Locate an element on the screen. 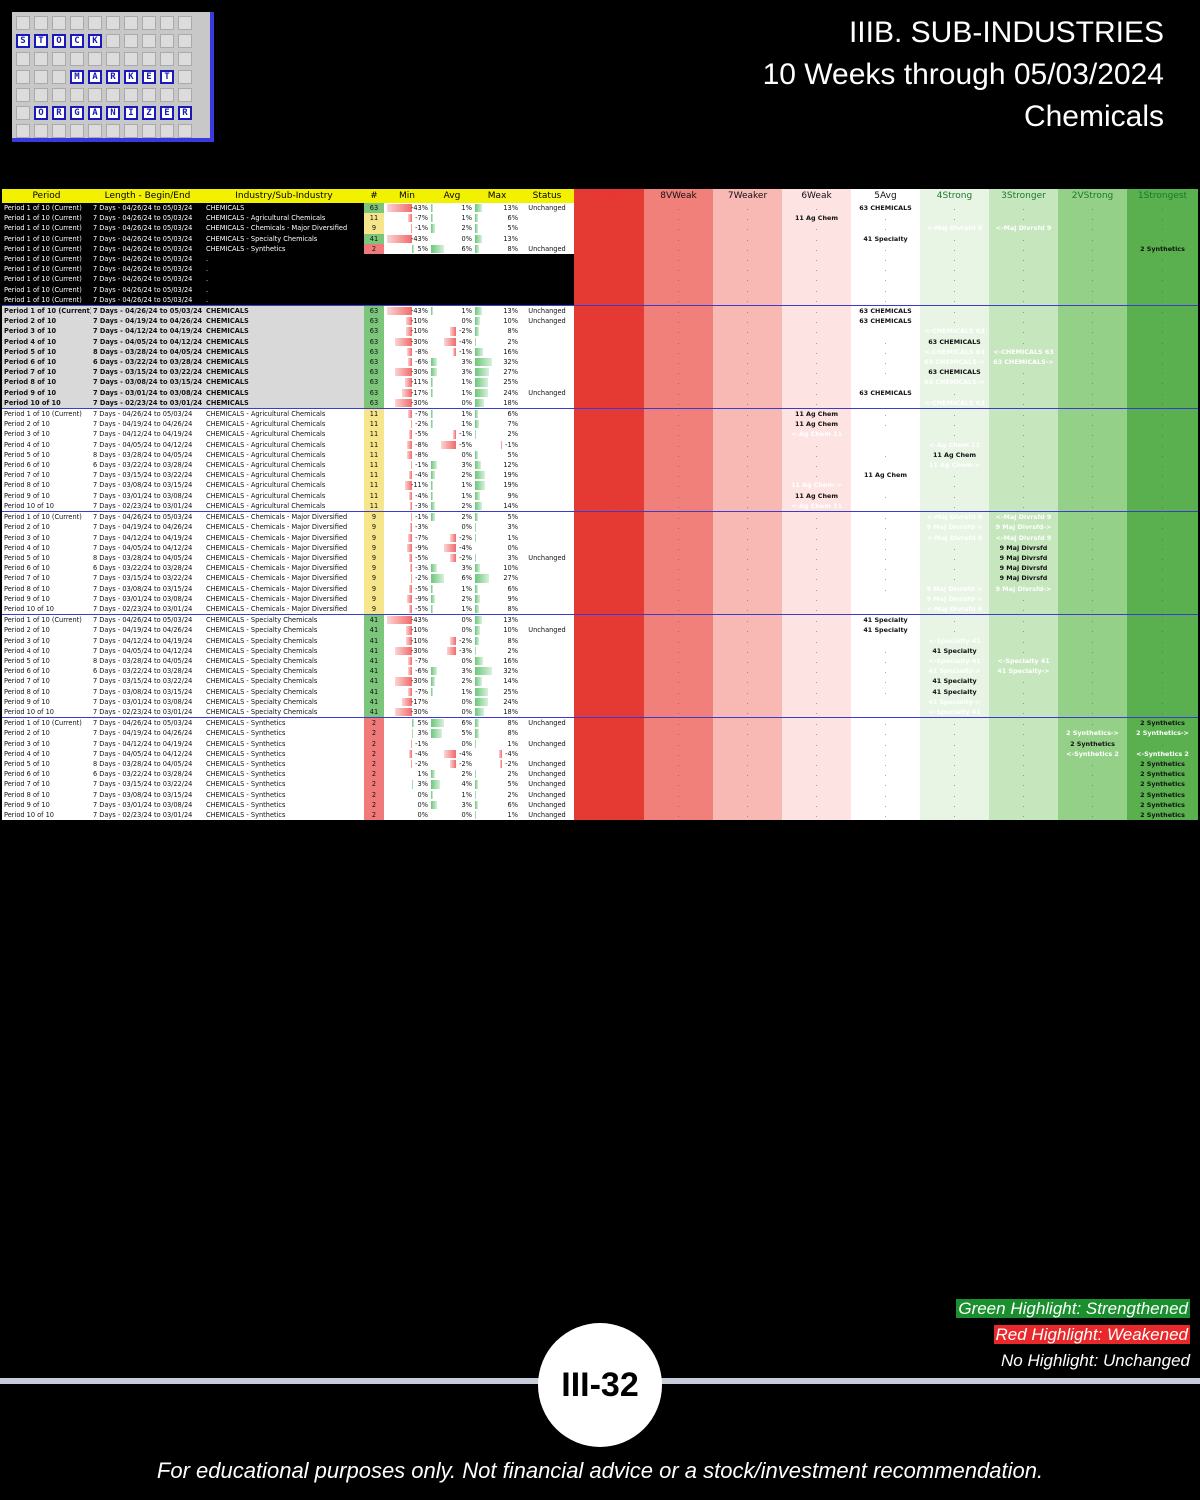  value-text: -4% is located at coordinates (511, 753).